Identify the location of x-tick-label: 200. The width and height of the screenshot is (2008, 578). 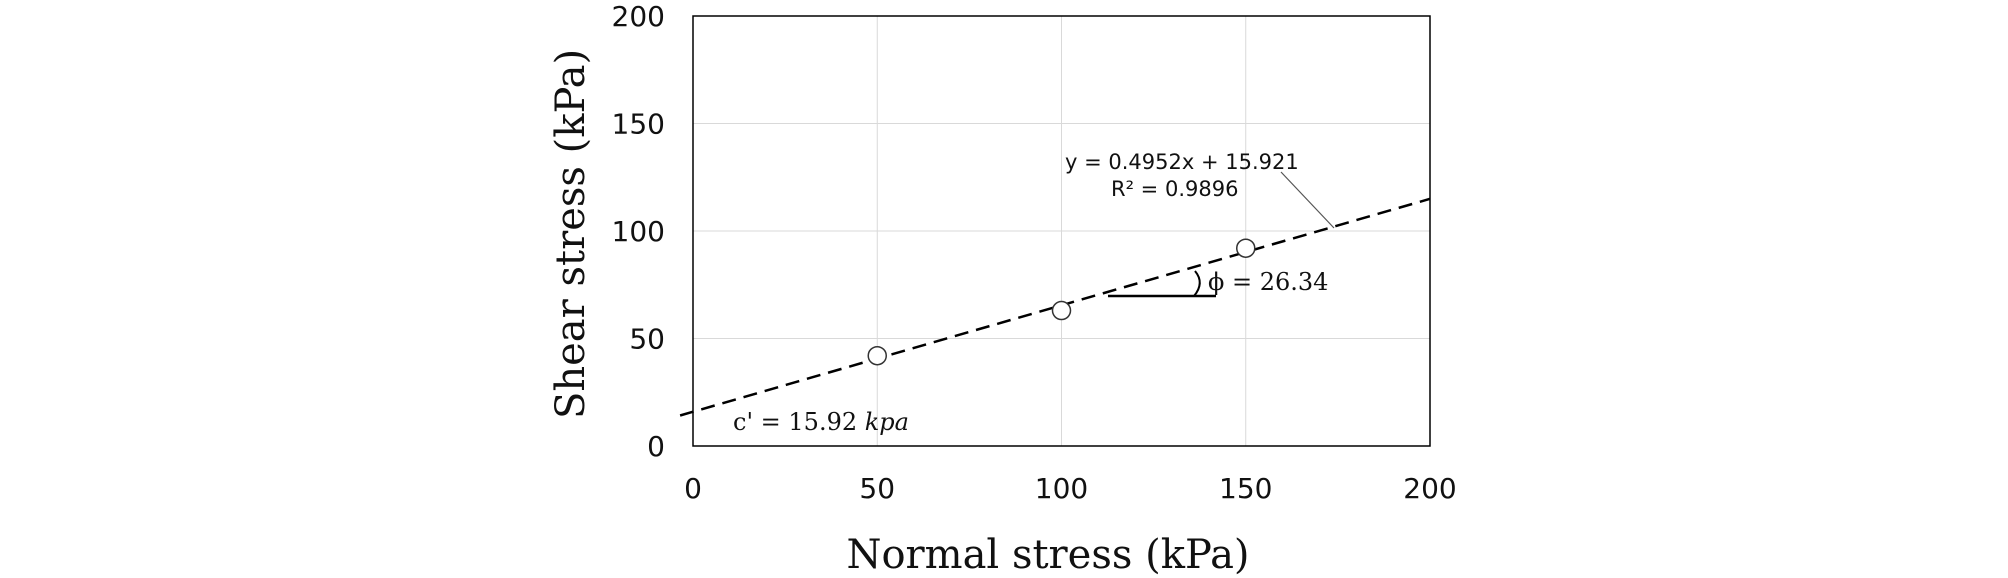
(1429, 488).